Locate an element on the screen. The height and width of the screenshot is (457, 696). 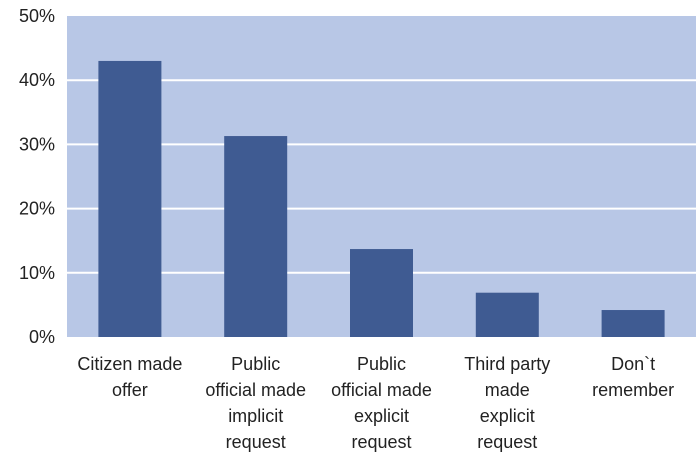
x-category-label-line: Citizen made is located at coordinates (129, 364).